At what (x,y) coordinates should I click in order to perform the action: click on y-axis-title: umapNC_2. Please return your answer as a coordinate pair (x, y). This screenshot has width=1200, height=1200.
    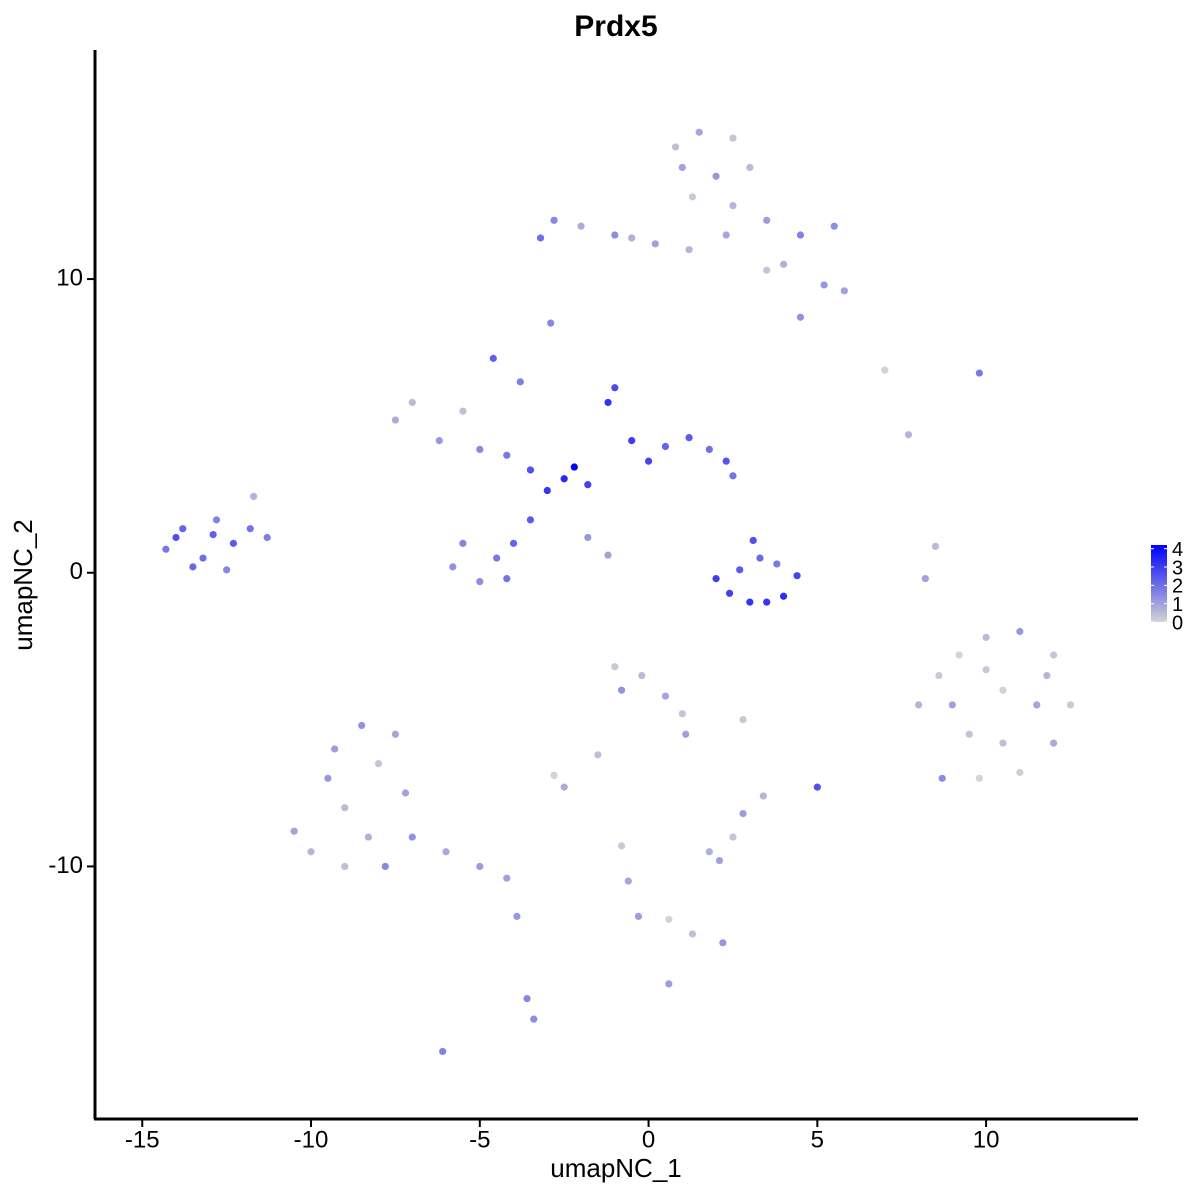
    Looking at the image, I should click on (23, 585).